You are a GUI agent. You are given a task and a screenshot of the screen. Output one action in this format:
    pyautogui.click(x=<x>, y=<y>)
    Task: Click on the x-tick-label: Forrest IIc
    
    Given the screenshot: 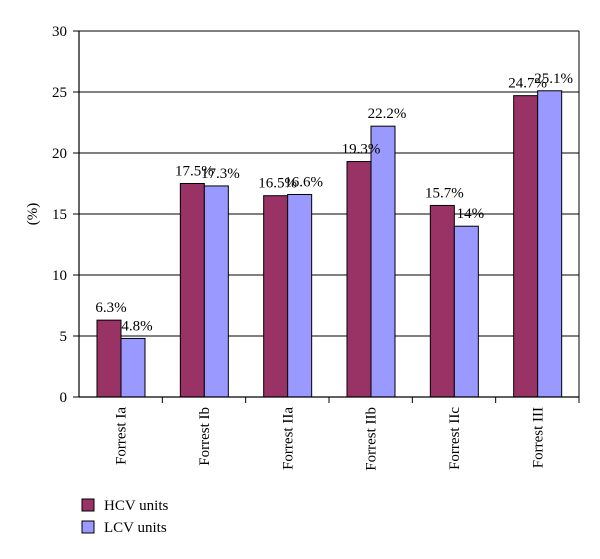 What is the action you would take?
    pyautogui.click(x=455, y=438)
    